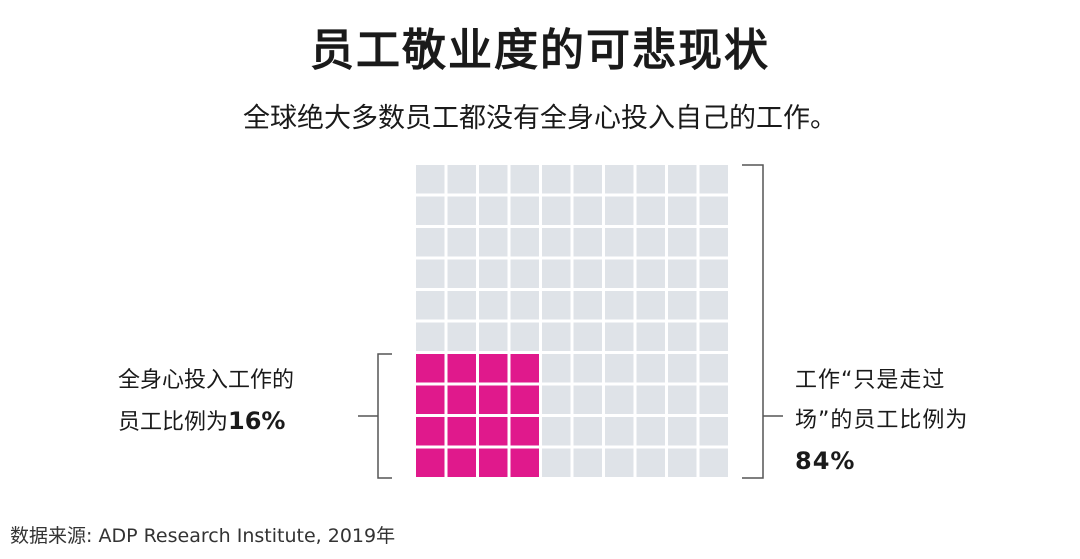 This screenshot has width=1080, height=559. Describe the element at coordinates (375, 416) in the screenshot. I see `left-bracket` at that location.